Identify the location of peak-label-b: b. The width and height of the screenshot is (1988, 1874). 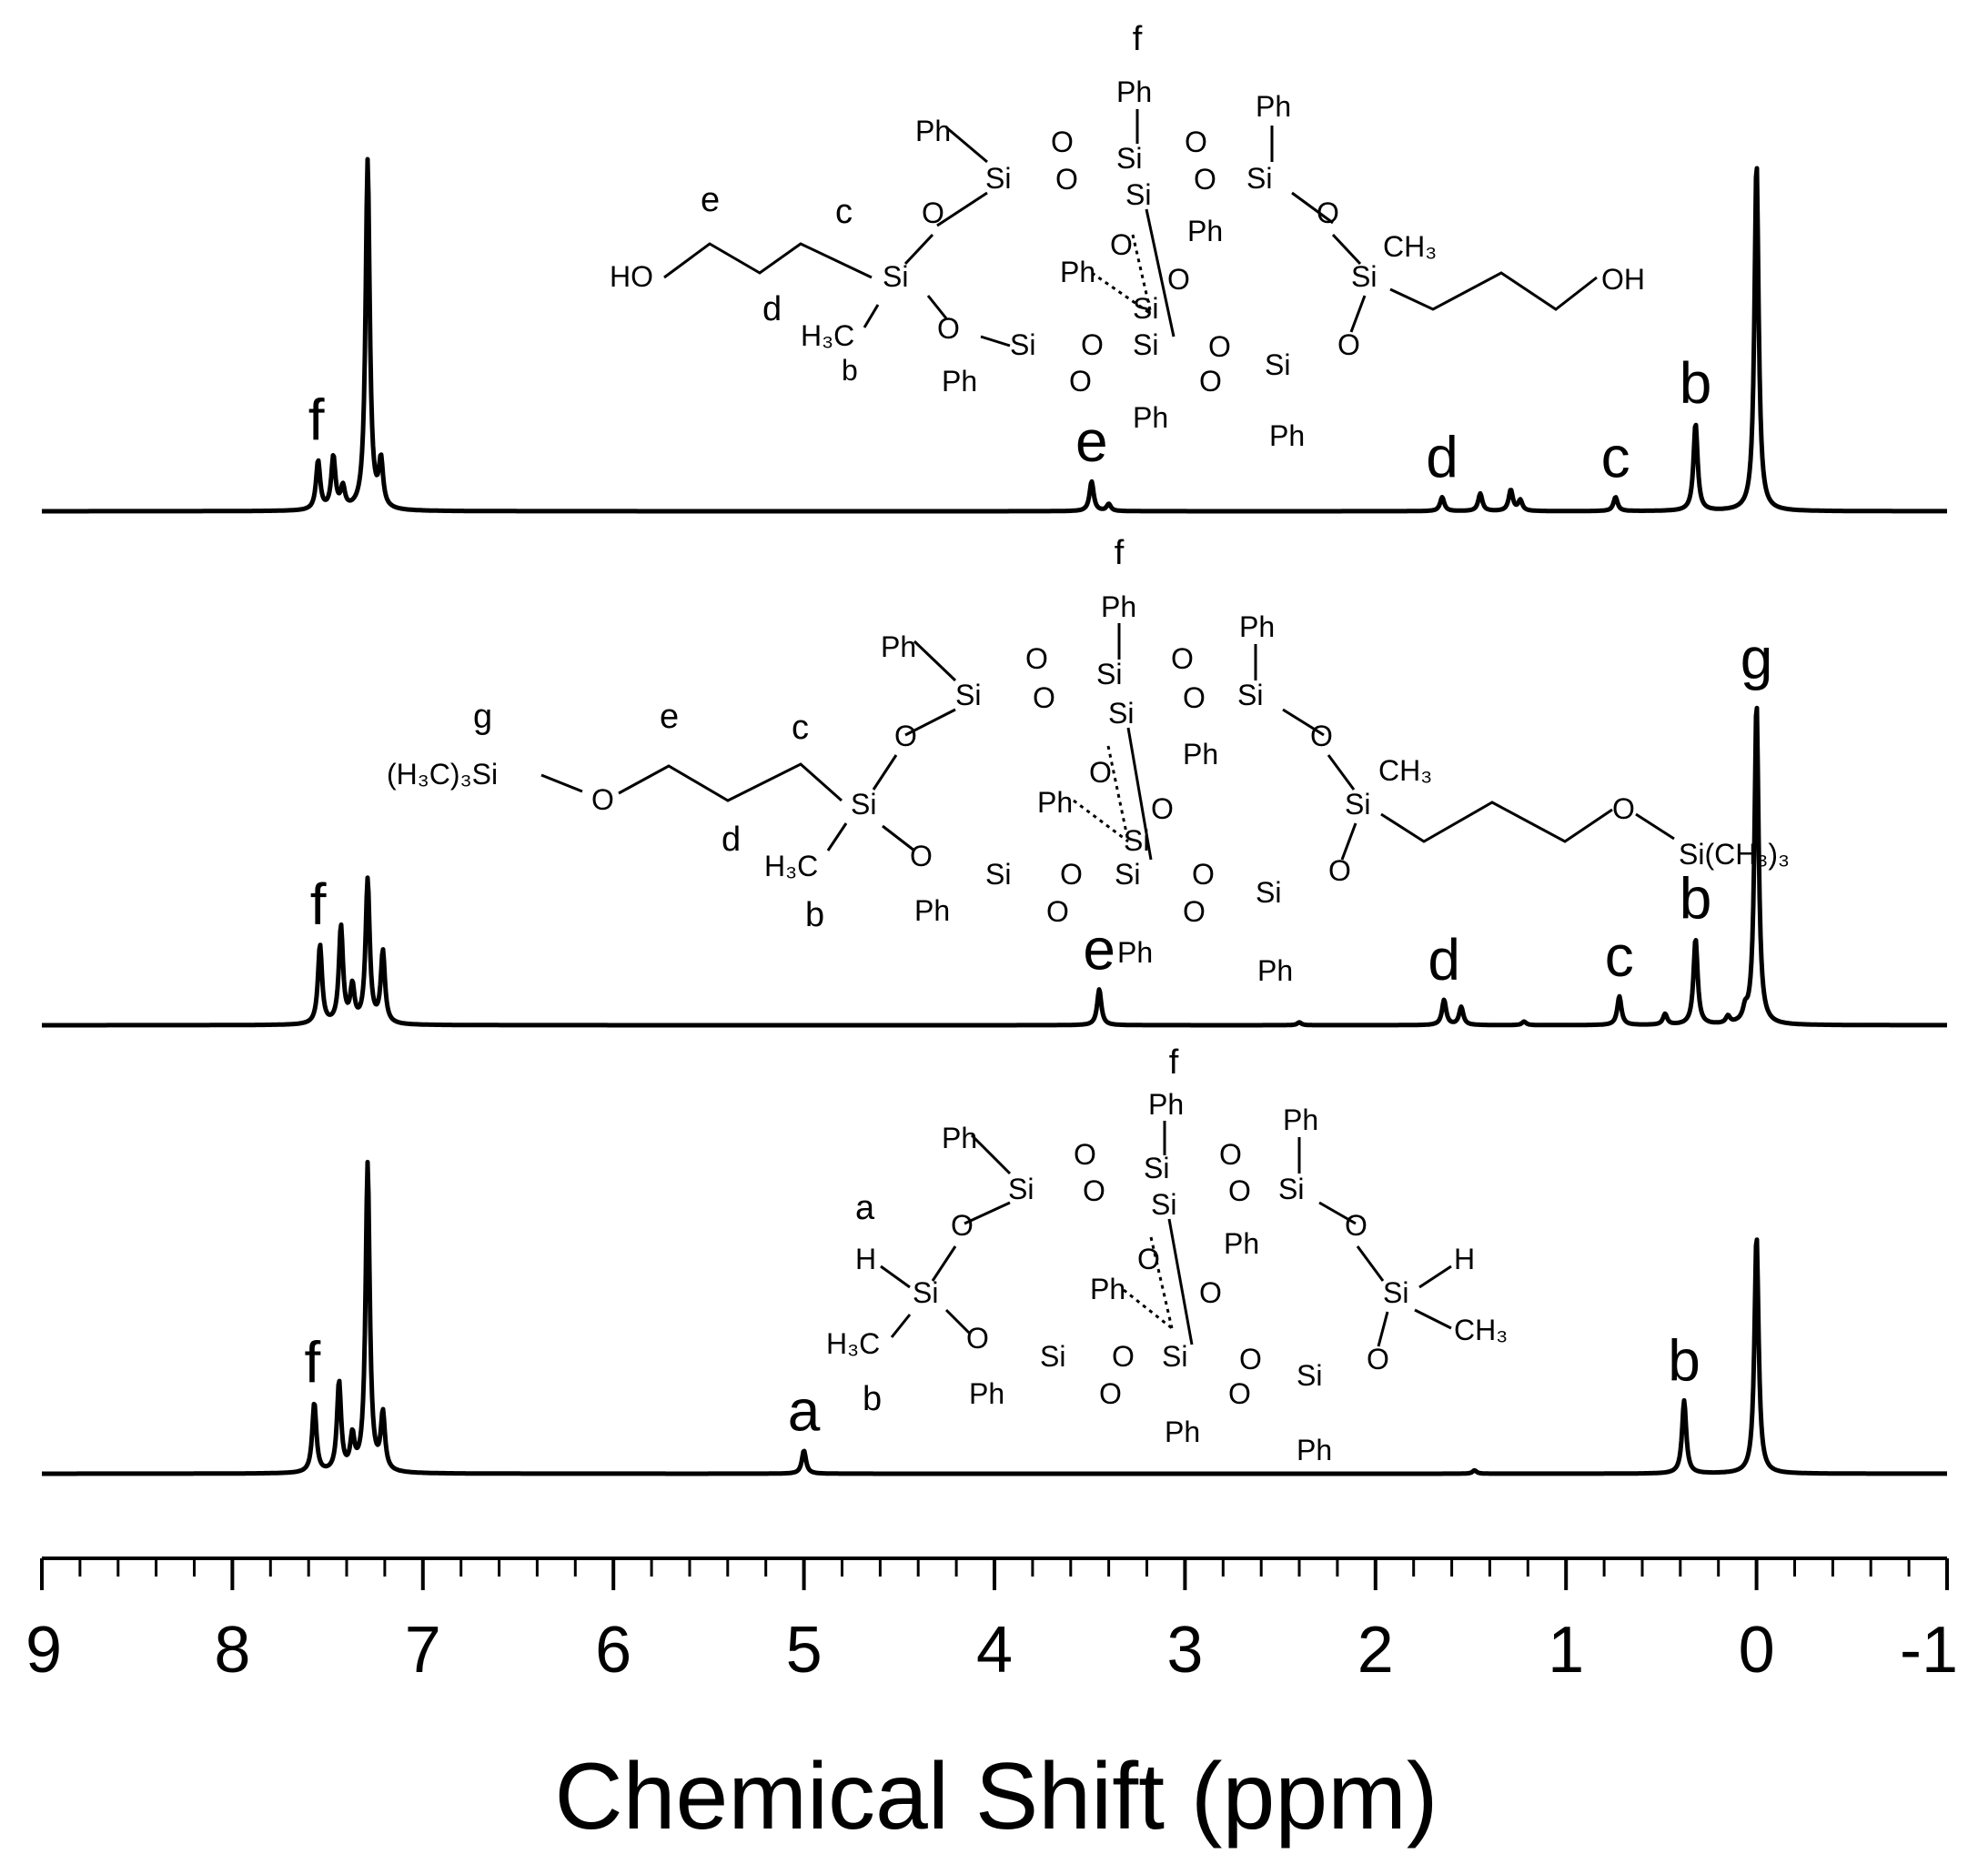
(1696, 898).